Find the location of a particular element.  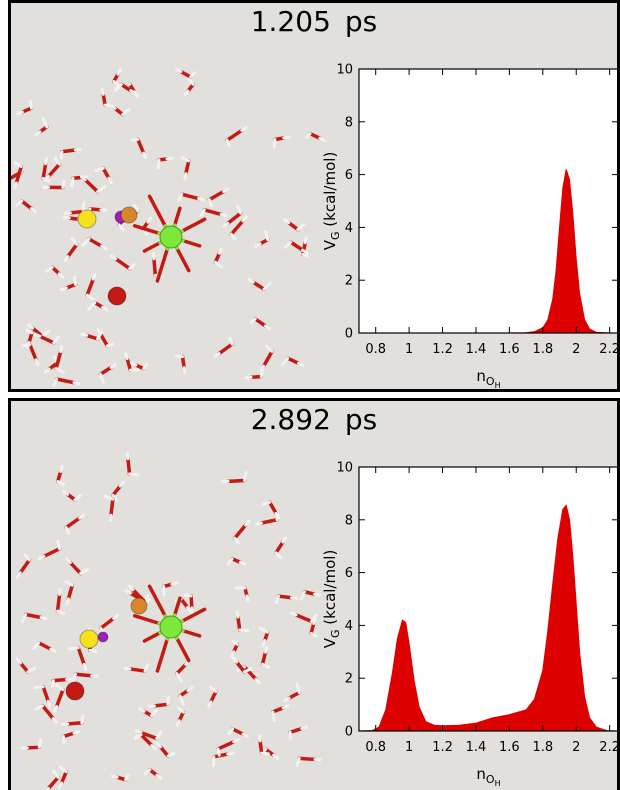

time-label: 2.892 ps is located at coordinates (314, 420).